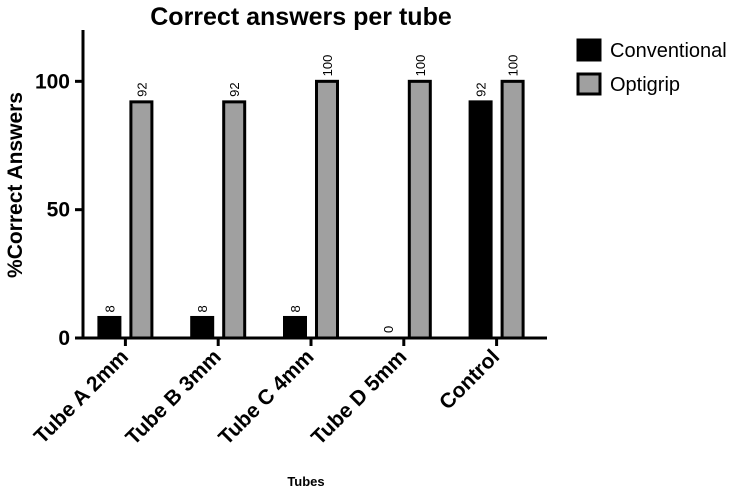  Describe the element at coordinates (52, 81) in the screenshot. I see `y-tick-label: 100` at that location.